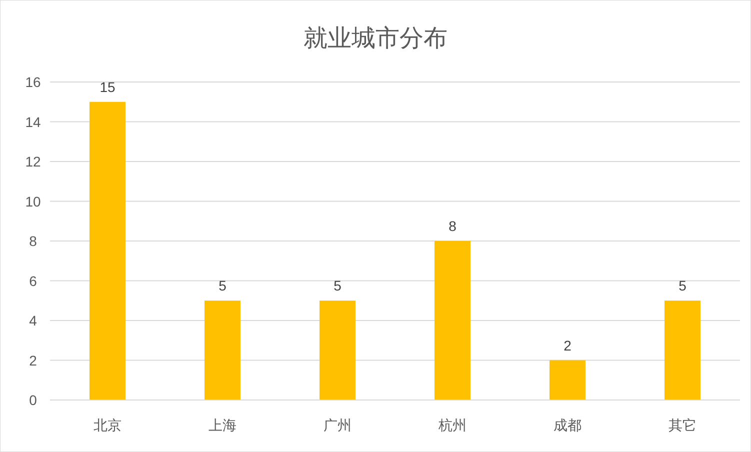 This screenshot has width=751, height=452. What do you see at coordinates (33, 400) in the screenshot?
I see `y-tick-label: 0` at bounding box center [33, 400].